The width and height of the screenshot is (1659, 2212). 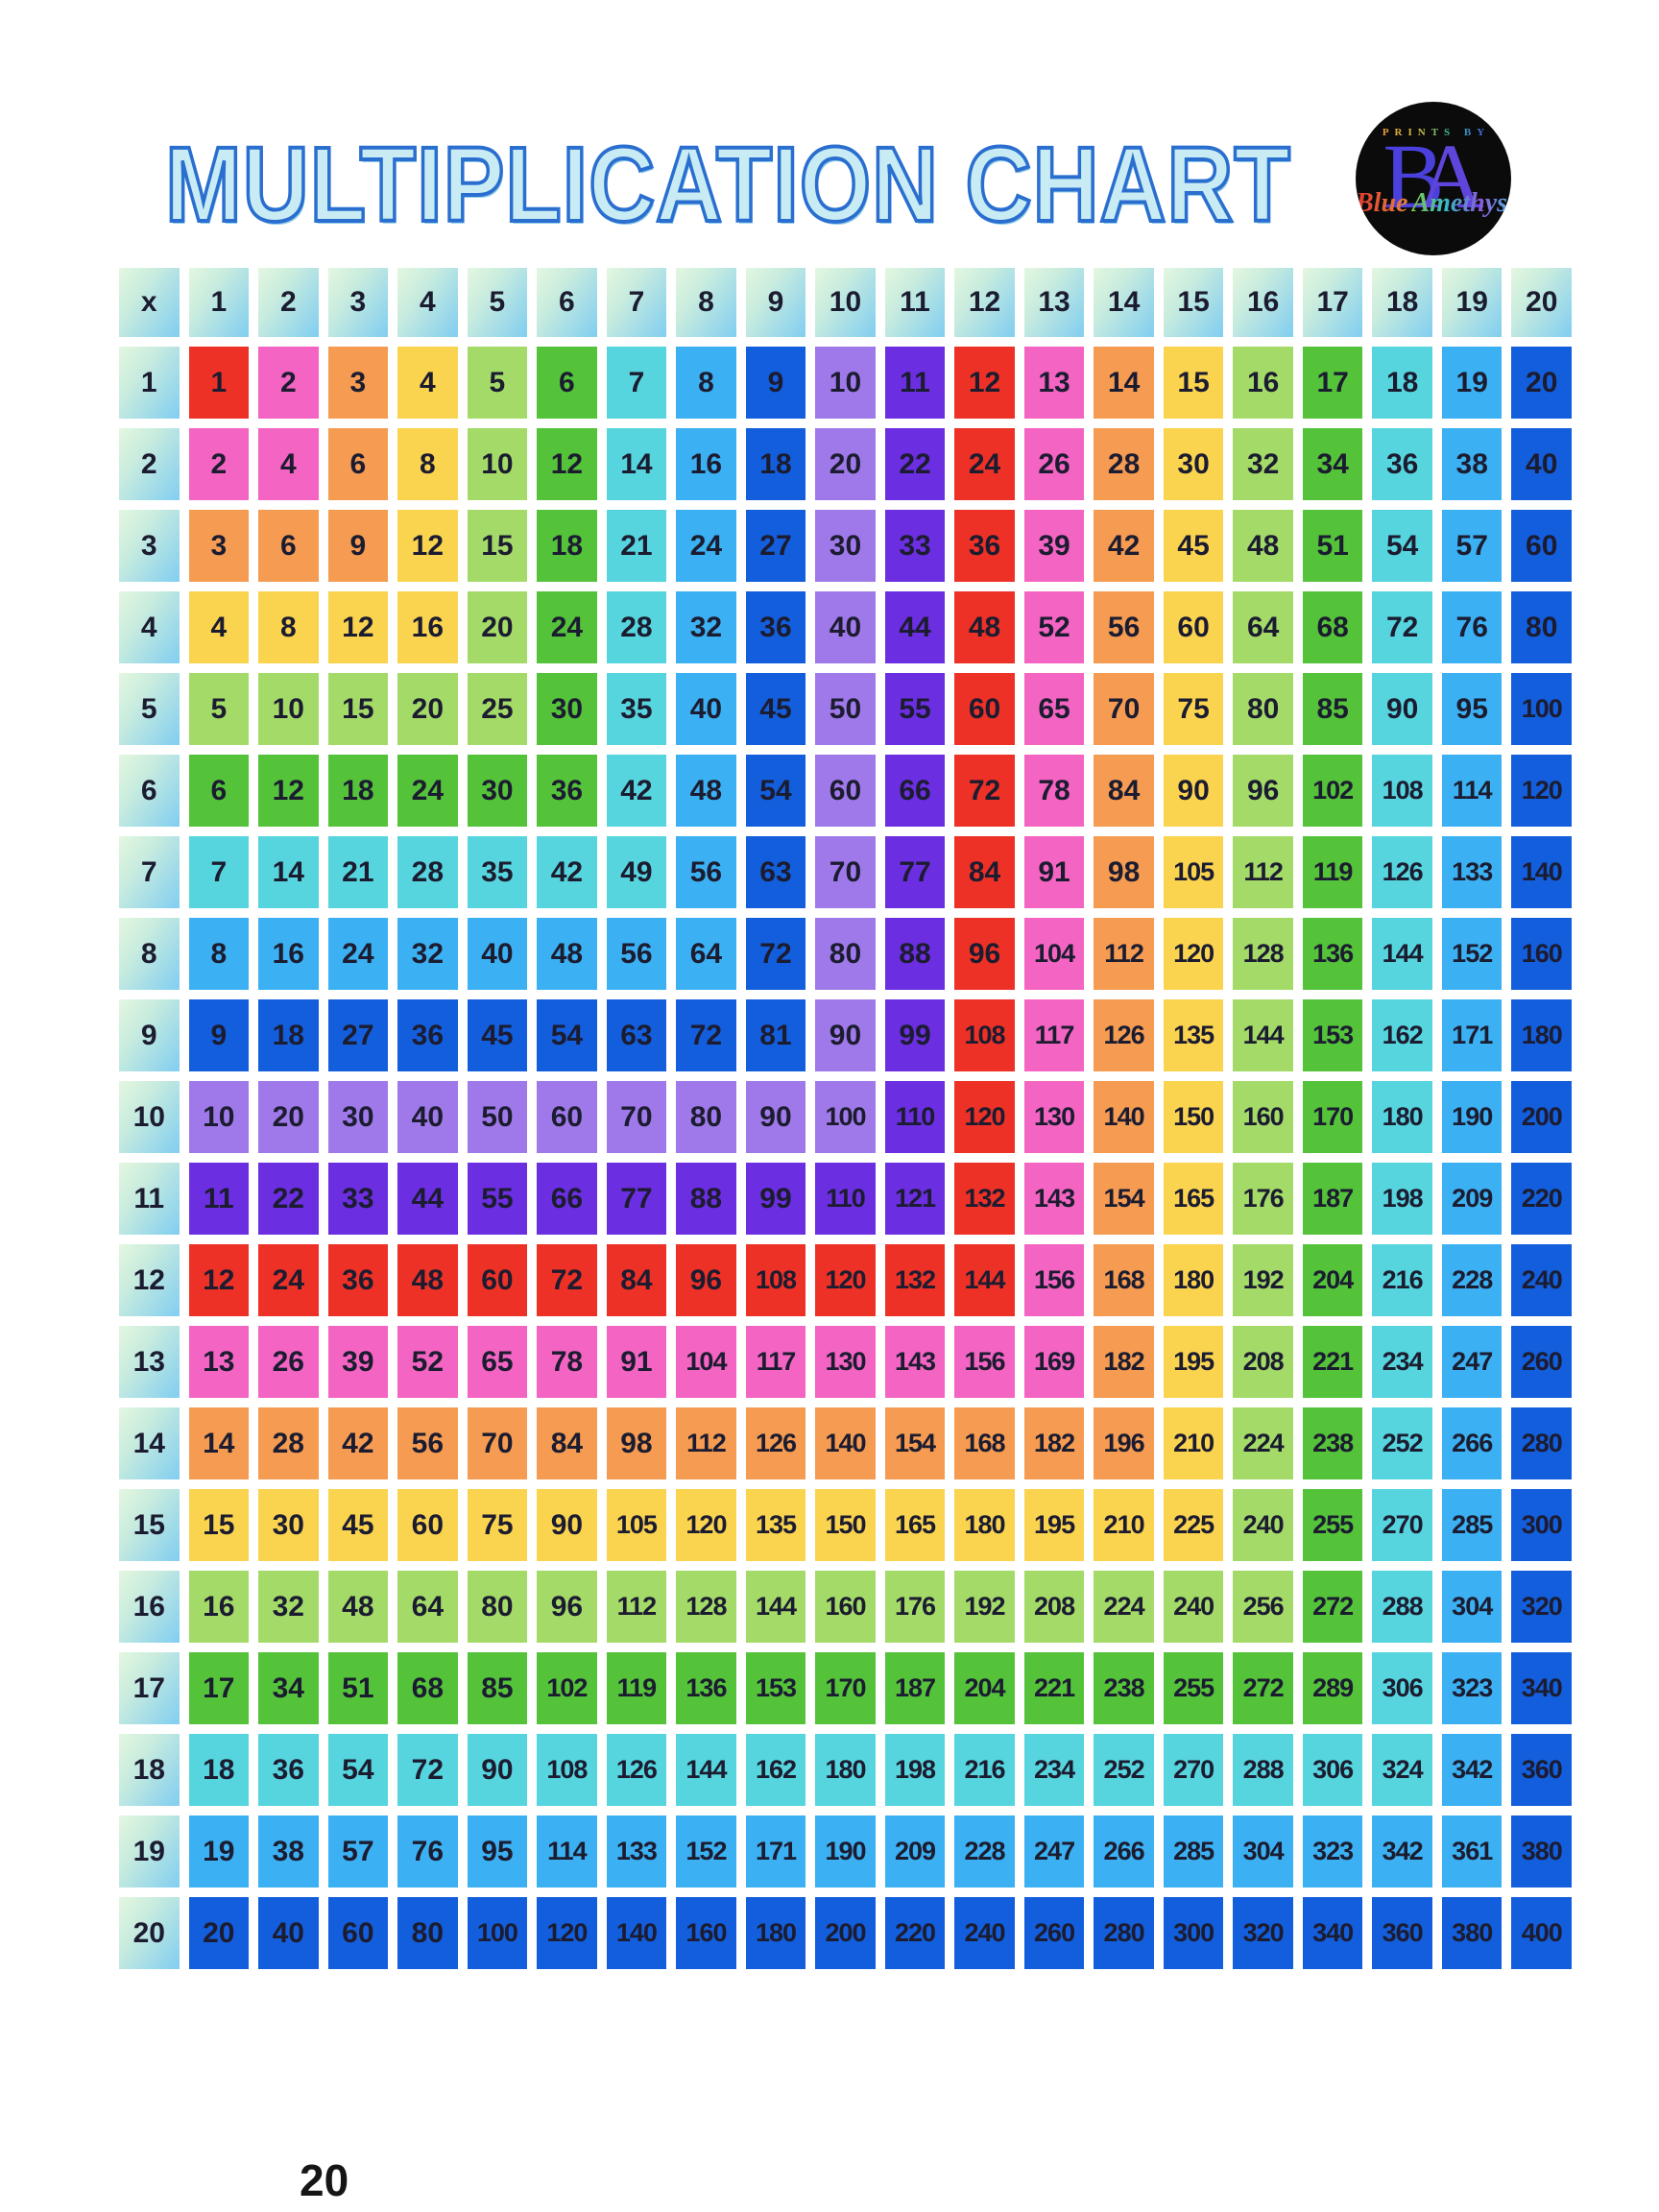 I want to click on product-cell: 162, so click(x=1402, y=1035).